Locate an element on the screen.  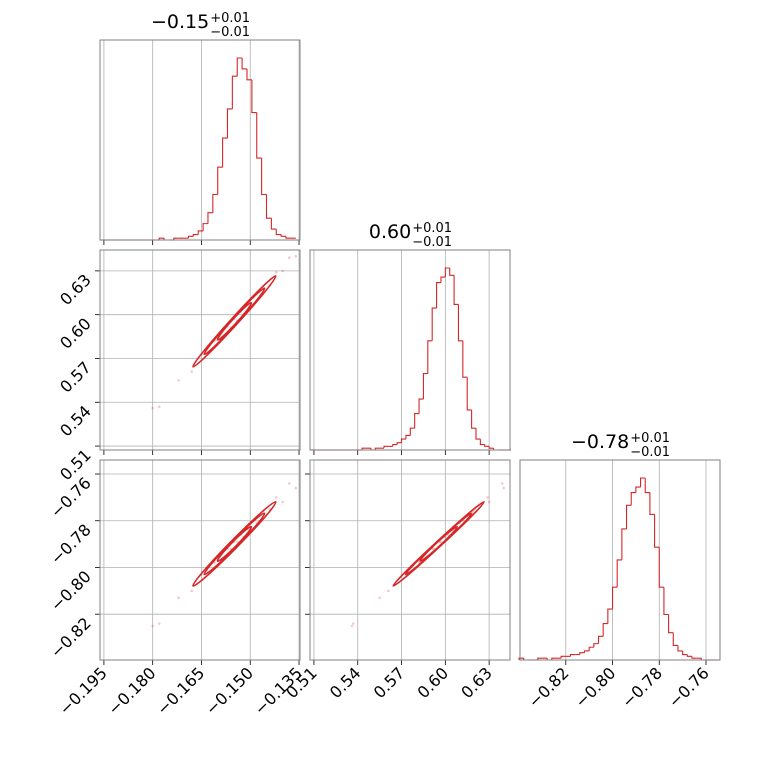
x-tick-label: −0.78 is located at coordinates (642, 687).